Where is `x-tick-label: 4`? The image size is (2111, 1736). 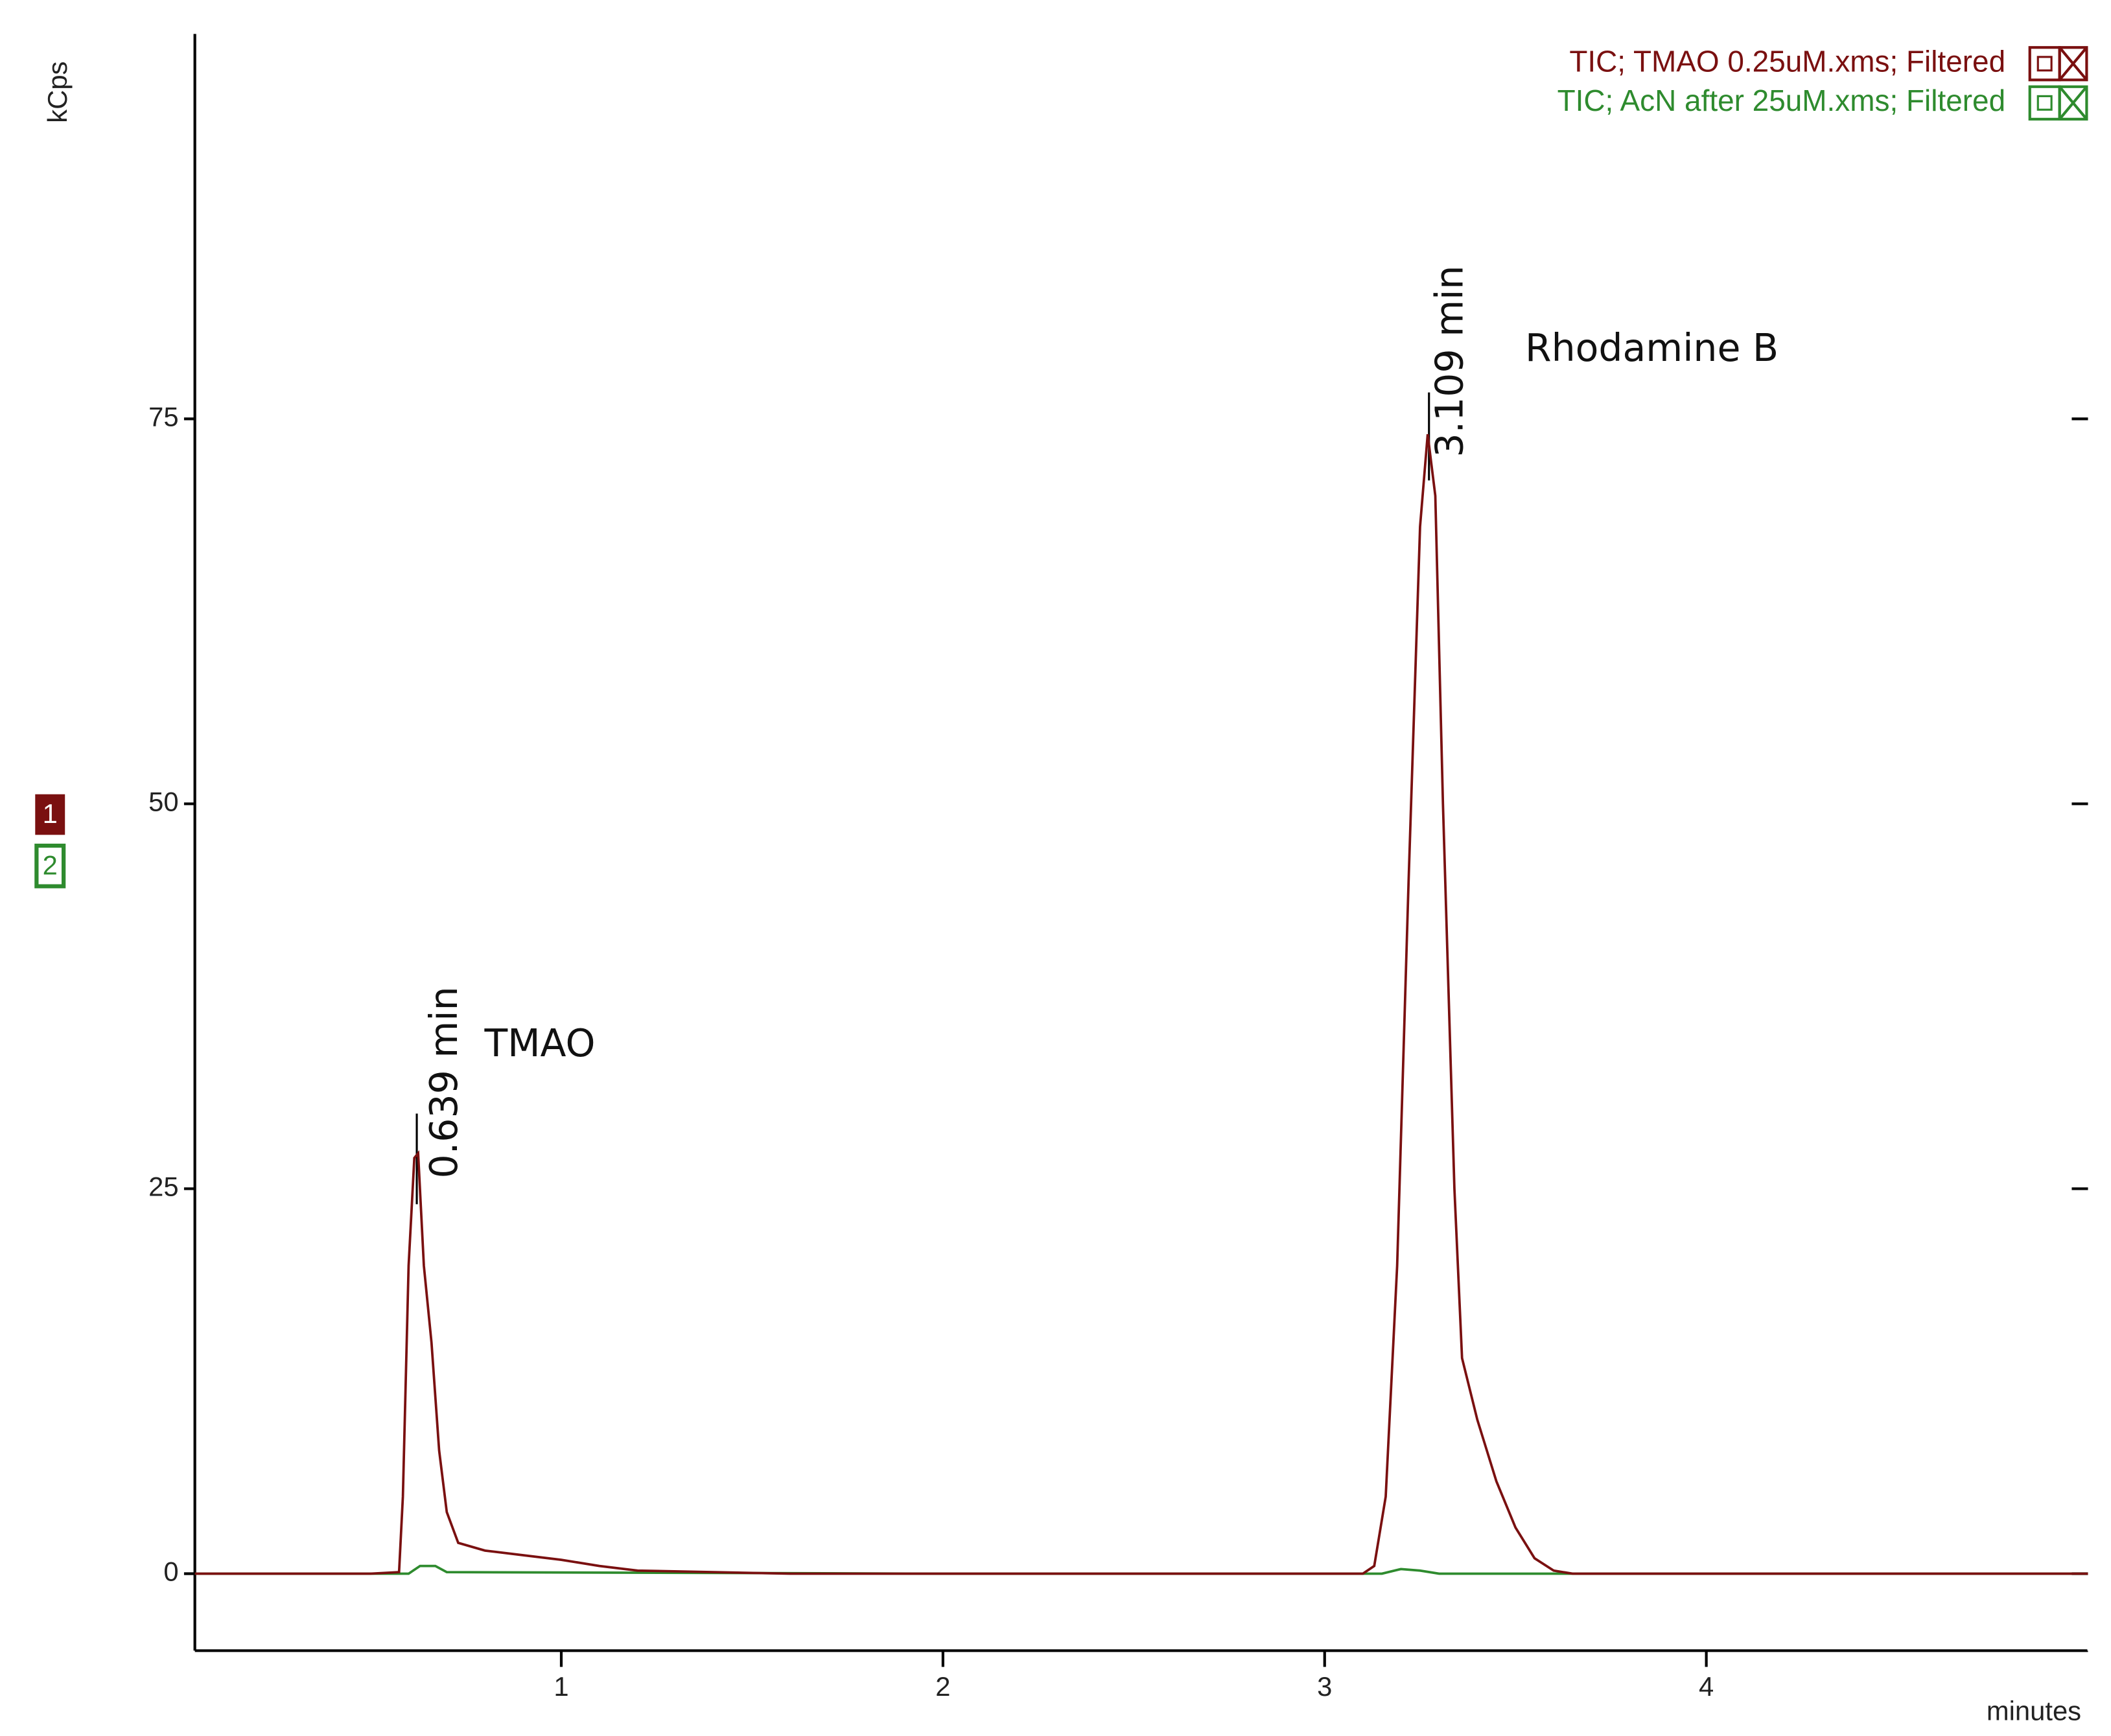
x-tick-label: 4 is located at coordinates (1706, 1687).